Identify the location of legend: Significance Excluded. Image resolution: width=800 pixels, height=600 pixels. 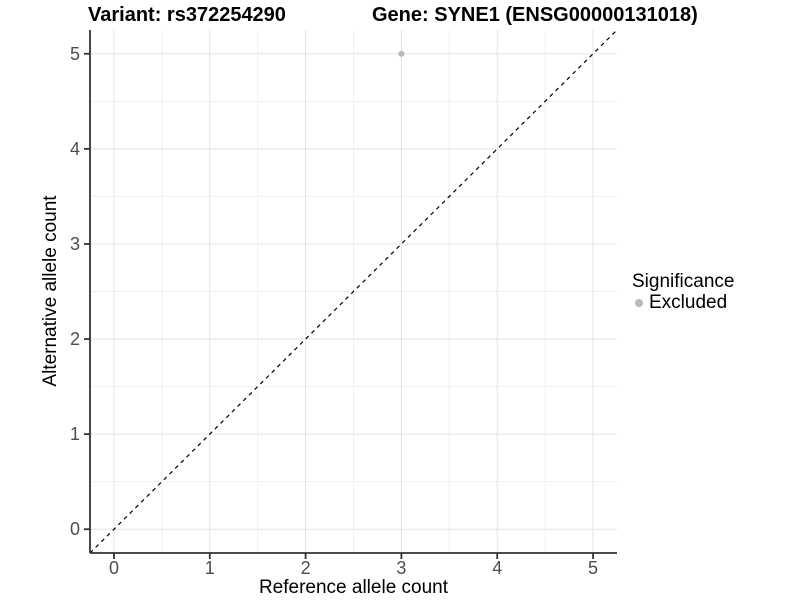
(683, 292).